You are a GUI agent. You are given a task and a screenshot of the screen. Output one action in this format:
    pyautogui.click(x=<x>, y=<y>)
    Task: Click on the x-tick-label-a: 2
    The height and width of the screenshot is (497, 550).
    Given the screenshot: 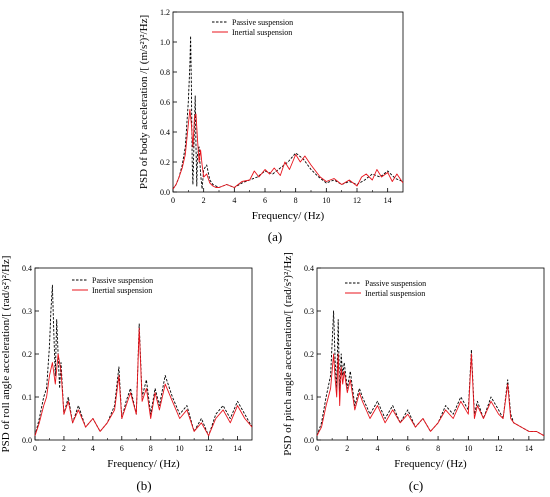 What is the action you would take?
    pyautogui.click(x=204, y=200)
    